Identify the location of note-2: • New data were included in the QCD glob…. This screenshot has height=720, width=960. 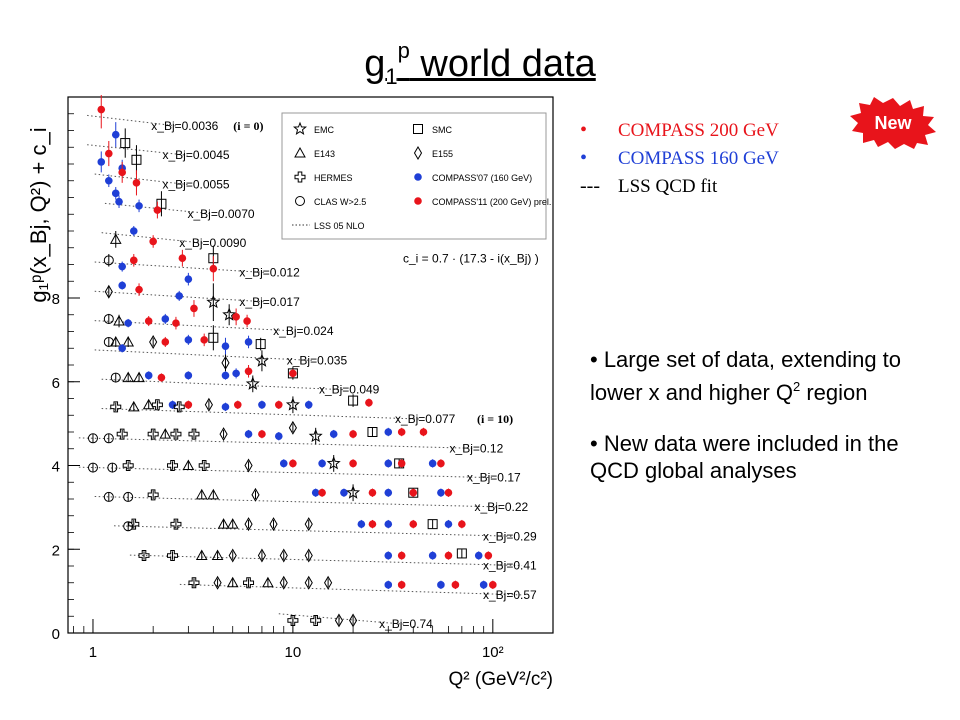
(744, 457).